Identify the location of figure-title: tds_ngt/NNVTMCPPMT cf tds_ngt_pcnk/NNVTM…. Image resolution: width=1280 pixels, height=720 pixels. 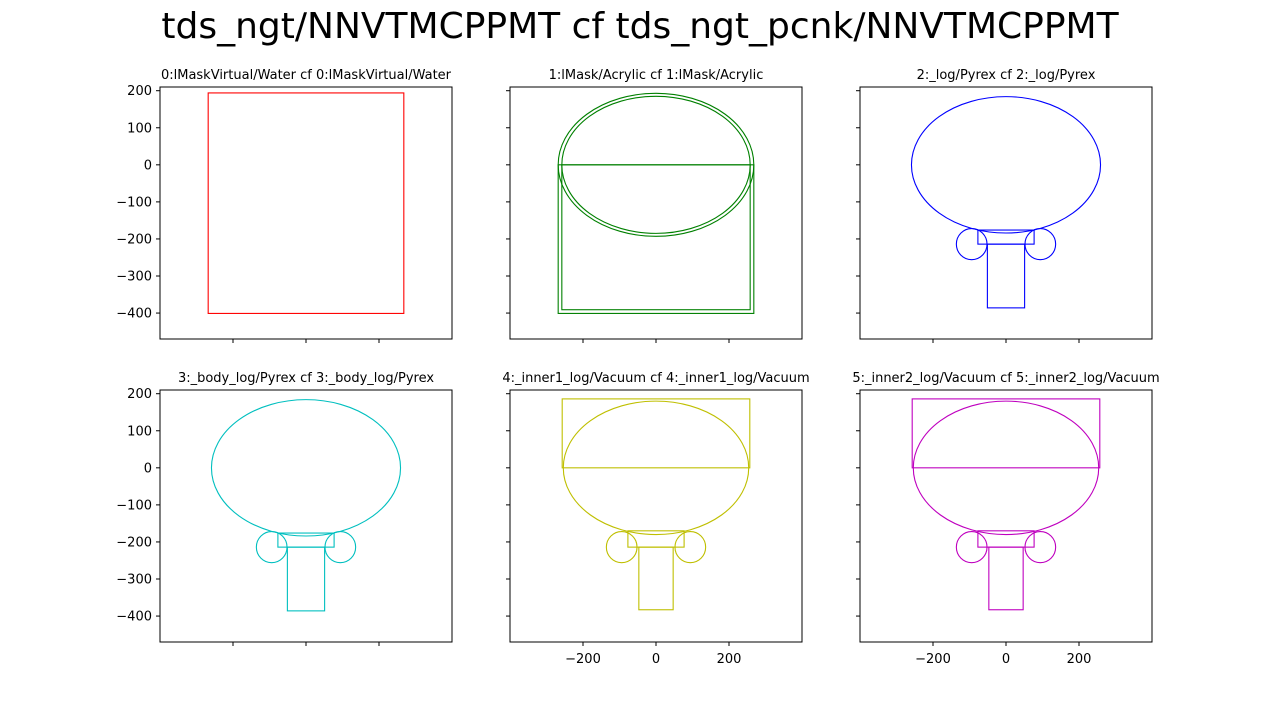
(640, 26).